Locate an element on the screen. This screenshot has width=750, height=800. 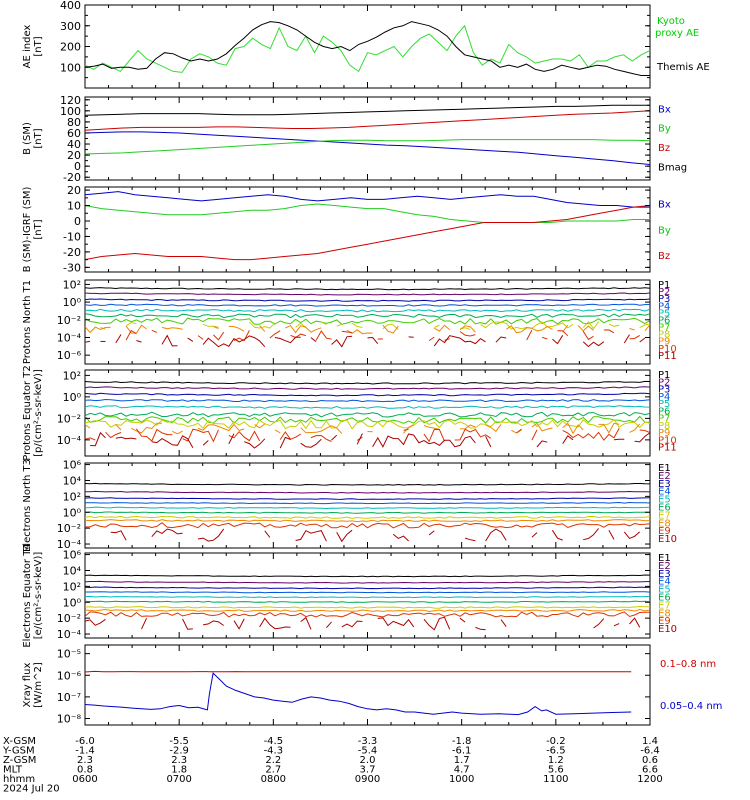
footer-cell: 1100 is located at coordinates (555, 779).